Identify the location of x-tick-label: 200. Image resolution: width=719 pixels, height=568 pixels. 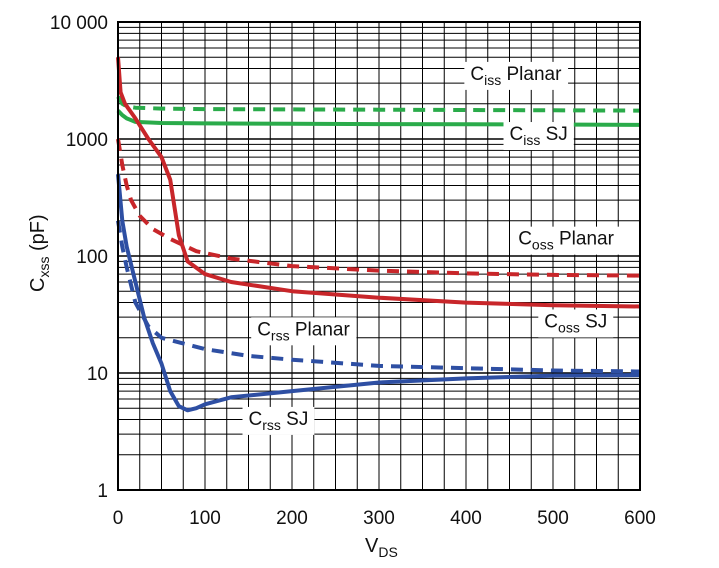
(292, 518).